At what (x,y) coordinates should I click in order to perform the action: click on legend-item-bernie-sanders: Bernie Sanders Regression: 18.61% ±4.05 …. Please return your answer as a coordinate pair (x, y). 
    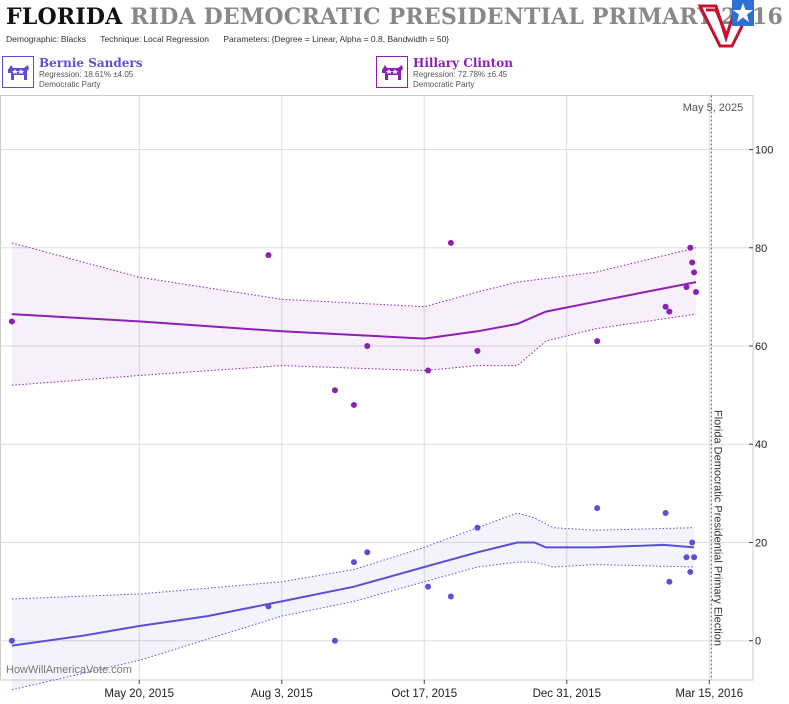
    Looking at the image, I should click on (197, 73).